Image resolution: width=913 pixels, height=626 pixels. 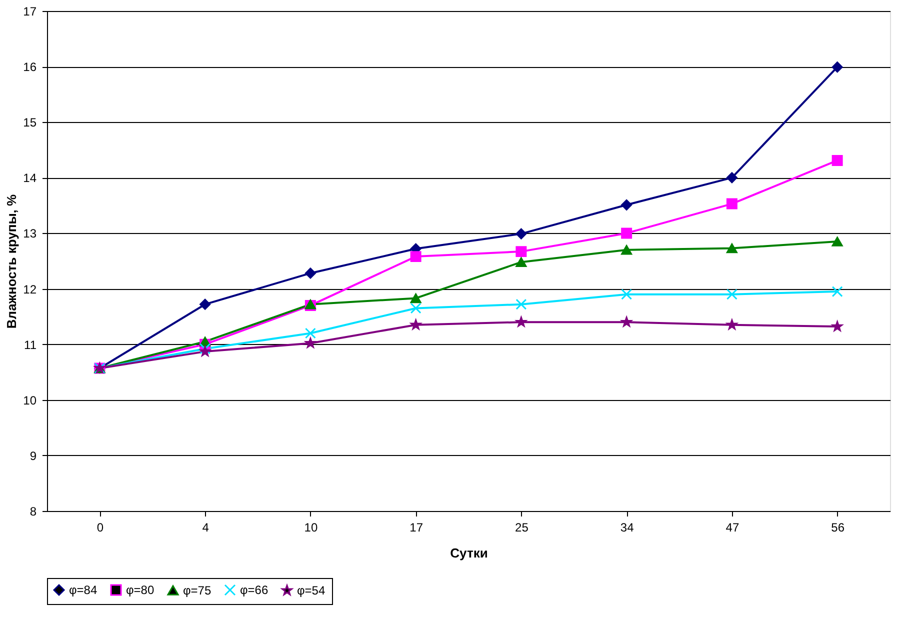 What do you see at coordinates (12, 261) in the screenshot?
I see `y-axis-title: Влажность крупы, %` at bounding box center [12, 261].